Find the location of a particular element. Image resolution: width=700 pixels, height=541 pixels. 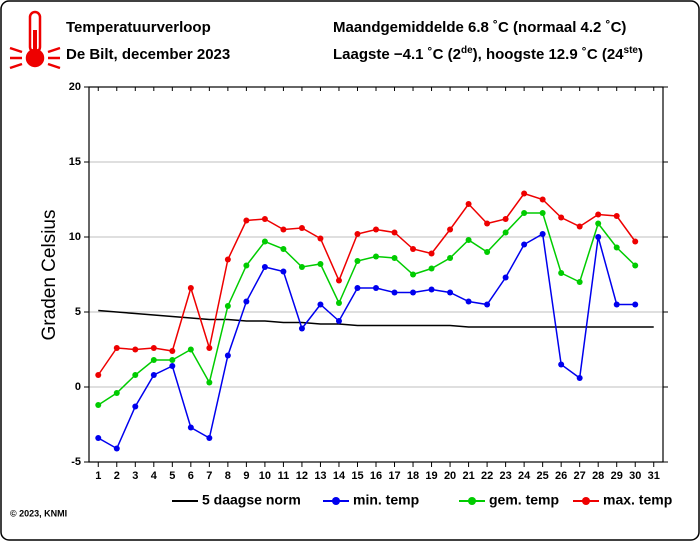

text-part: Laagste −4.1 ˚C (2 is located at coordinates (397, 54).